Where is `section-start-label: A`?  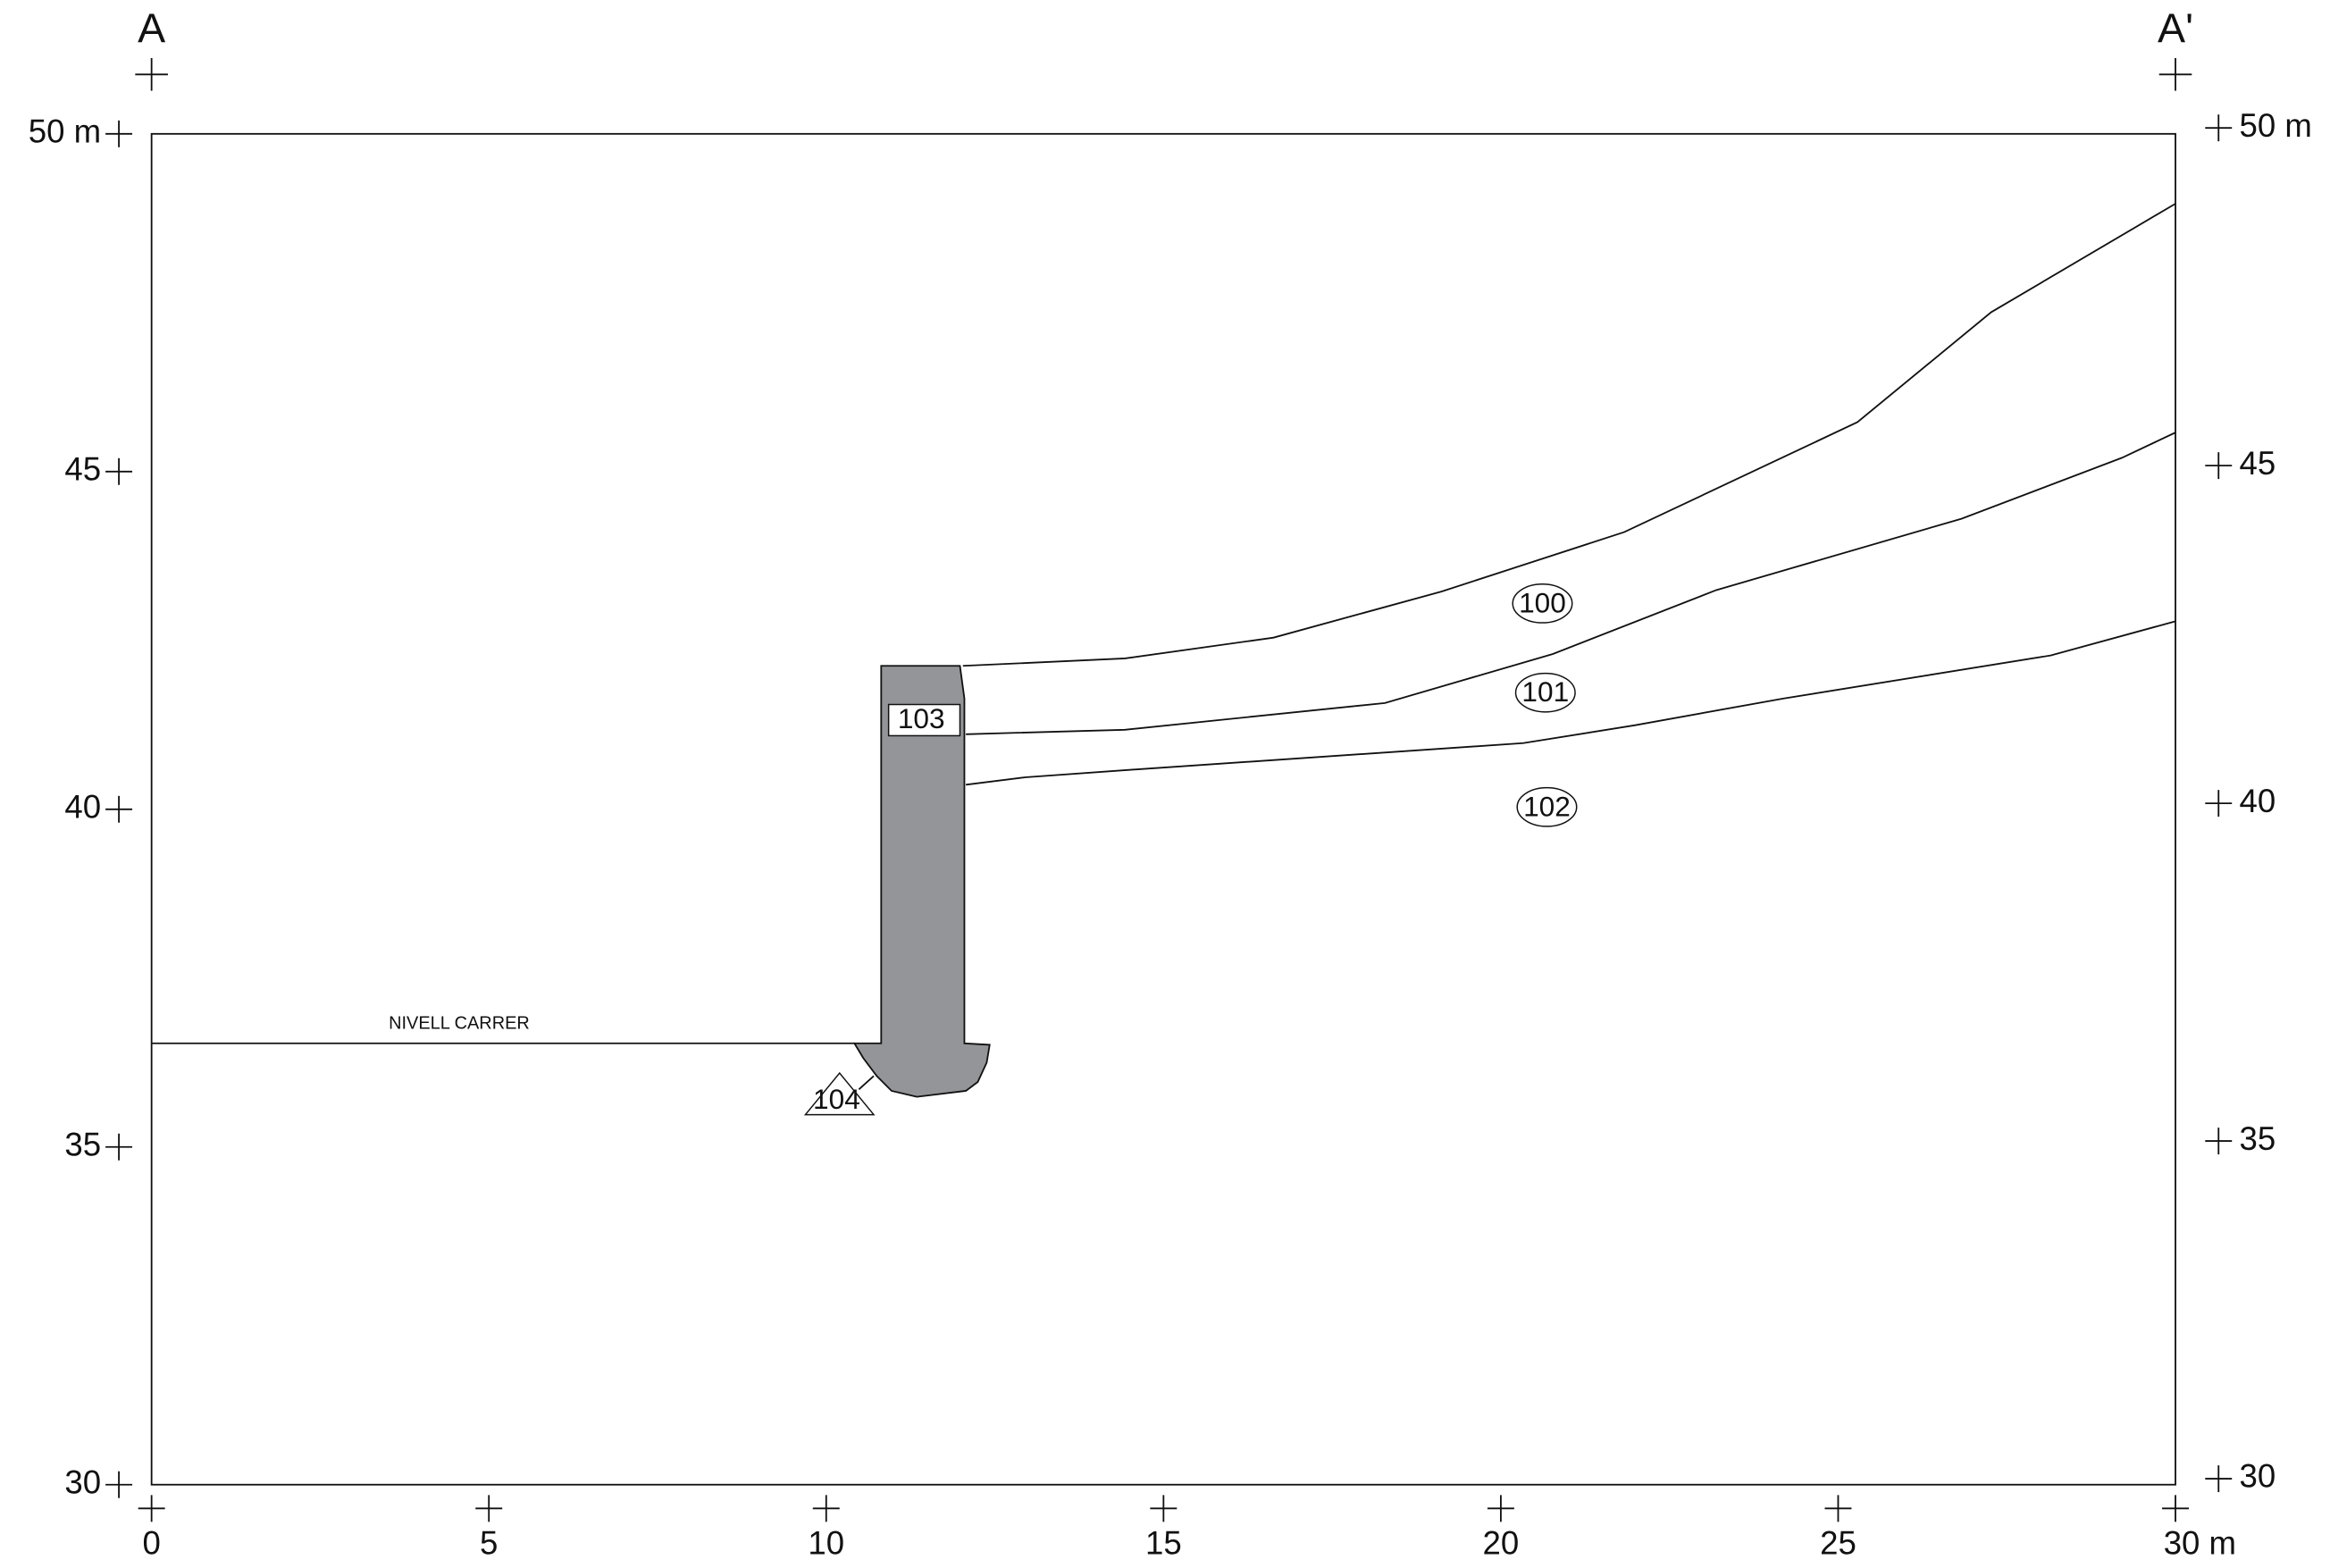 section-start-label: A is located at coordinates (151, 27).